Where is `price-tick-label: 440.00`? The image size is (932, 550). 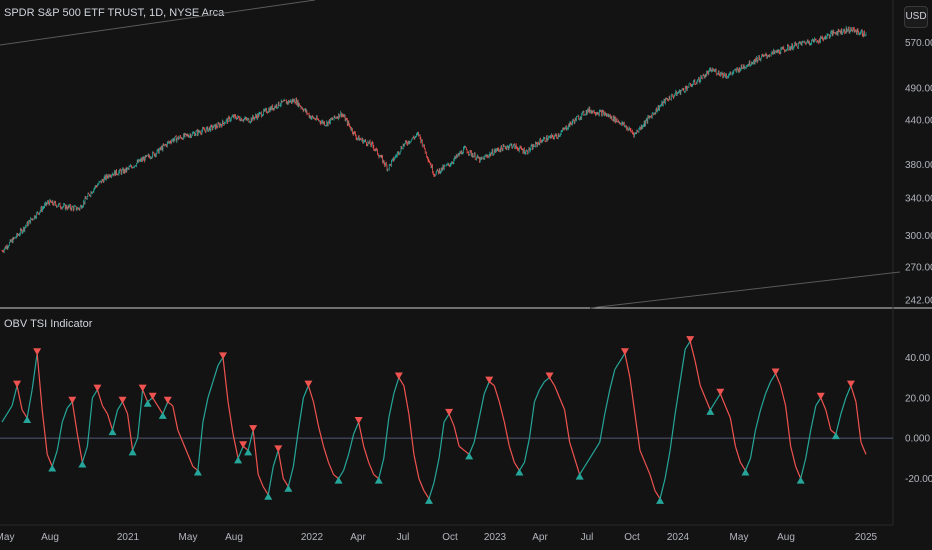
price-tick-label: 440.00 is located at coordinates (918, 121).